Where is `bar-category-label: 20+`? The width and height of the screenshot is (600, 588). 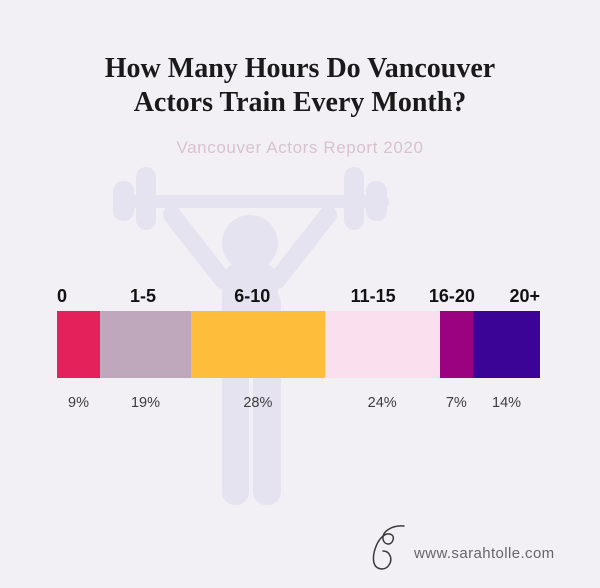 bar-category-label: 20+ is located at coordinates (525, 296).